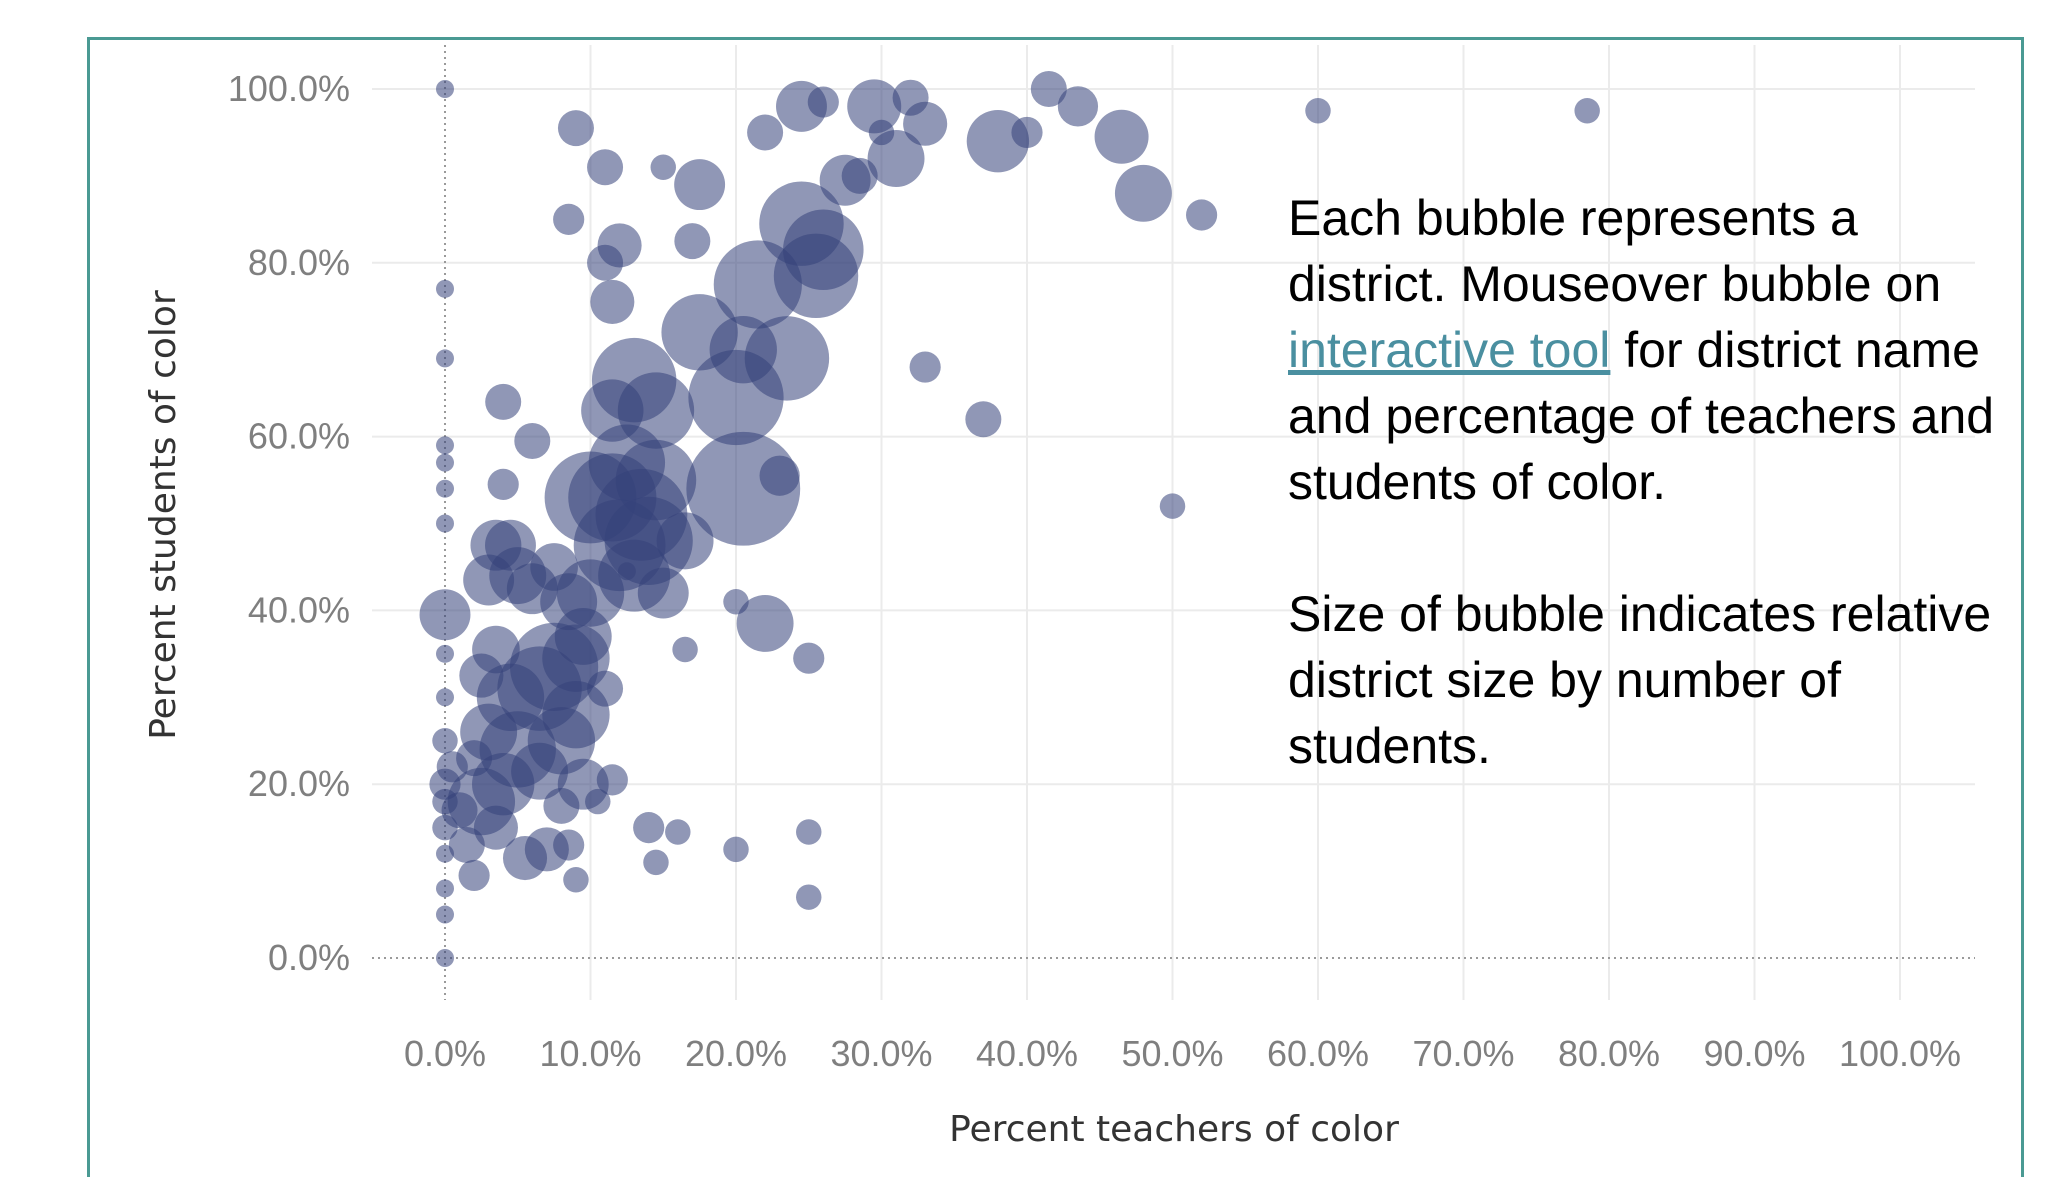  Describe the element at coordinates (1754, 1053) in the screenshot. I see `x-tick-label: 90.0%` at that location.